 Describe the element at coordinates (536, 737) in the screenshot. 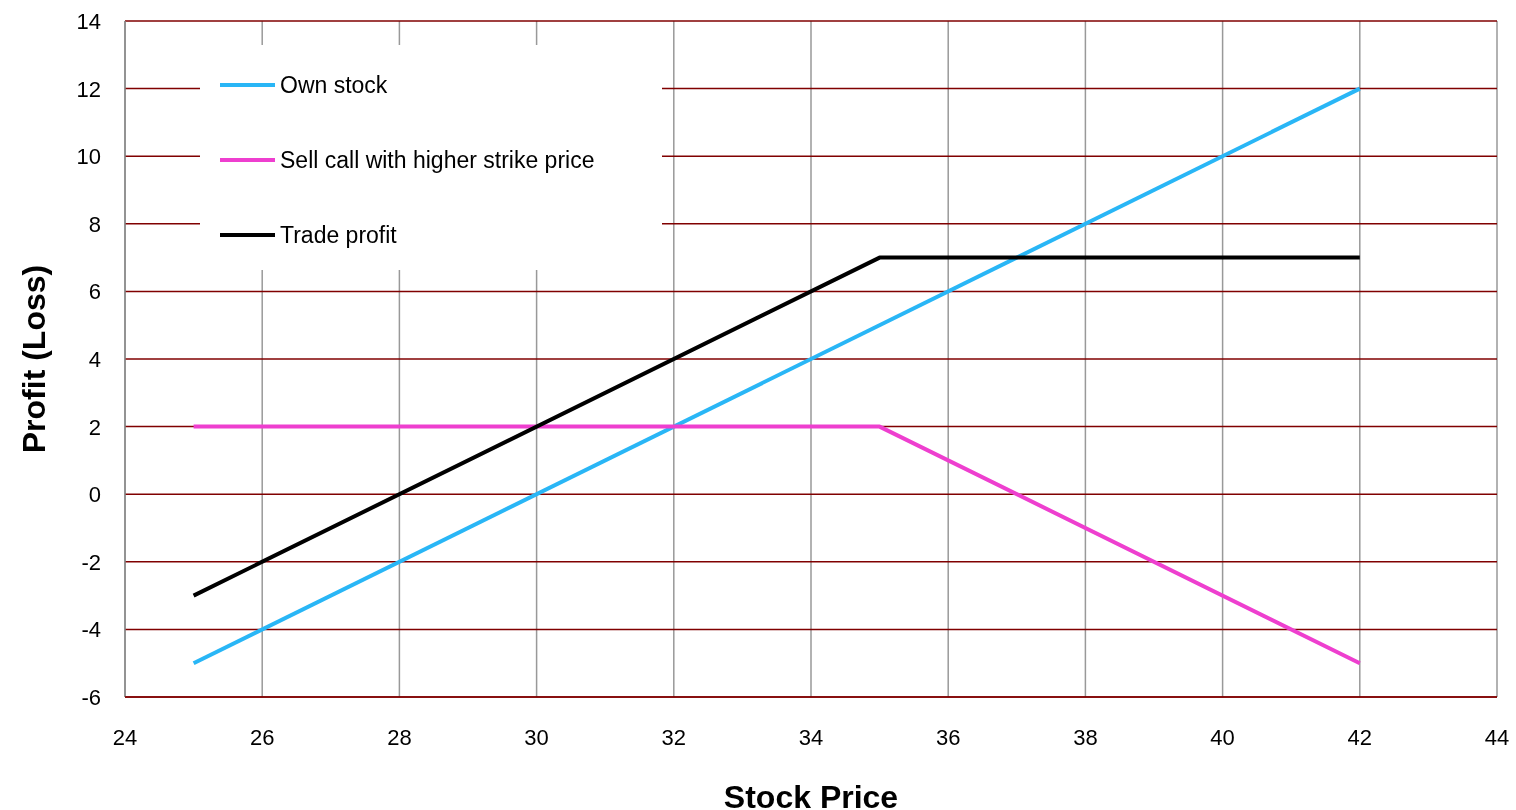

I see `x-tick-label: 30` at that location.